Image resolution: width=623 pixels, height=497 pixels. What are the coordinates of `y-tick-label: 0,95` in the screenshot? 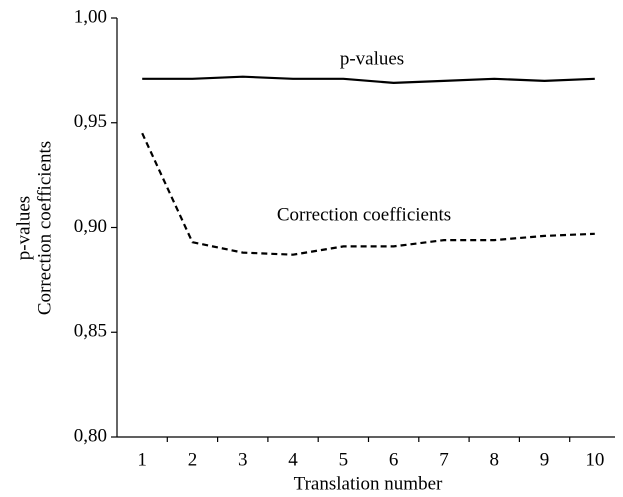 It's located at (90, 121).